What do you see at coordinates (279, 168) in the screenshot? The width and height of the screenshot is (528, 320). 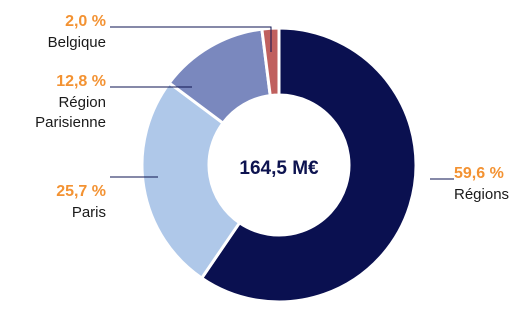 I see `center-total-label: 164,5 M€` at bounding box center [279, 168].